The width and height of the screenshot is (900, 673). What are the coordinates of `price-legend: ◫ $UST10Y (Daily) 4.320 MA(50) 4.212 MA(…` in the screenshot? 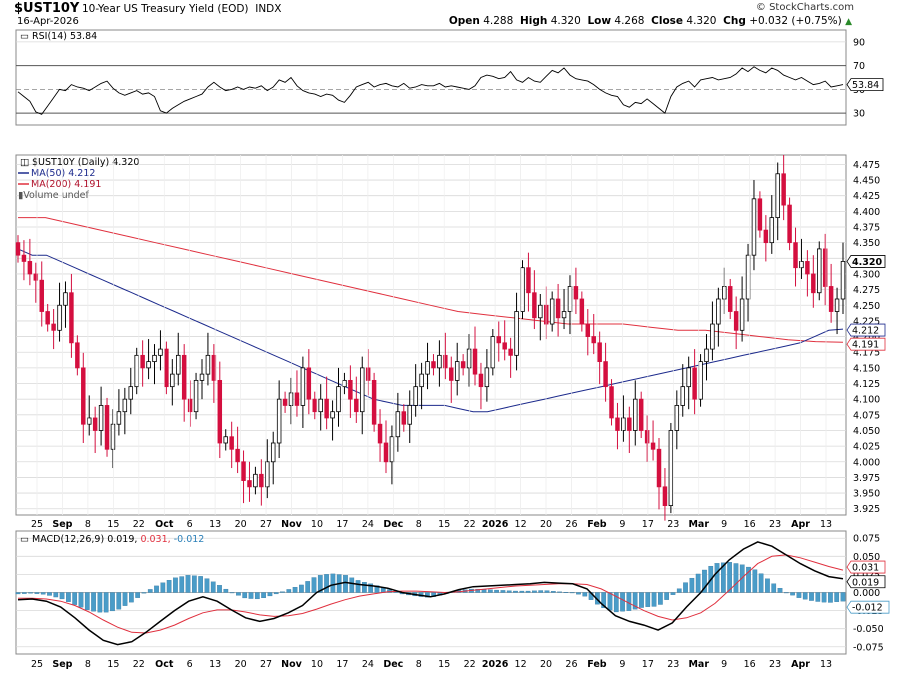 It's located at (78, 179).